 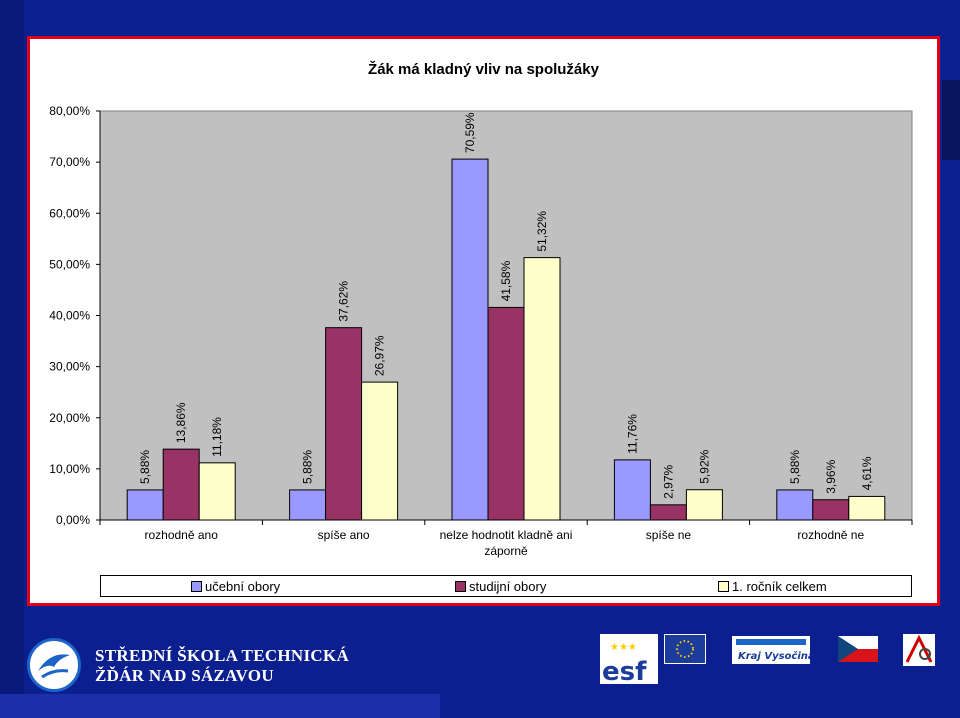 I want to click on data-label: 37,62%, so click(x=344, y=301).